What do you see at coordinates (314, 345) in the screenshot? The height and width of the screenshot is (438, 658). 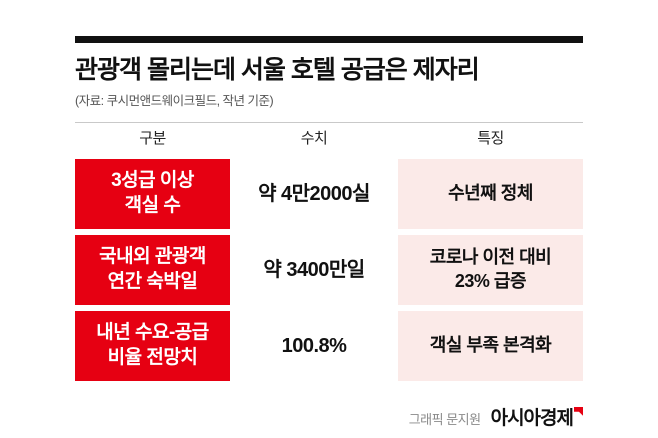 I see `row-value-supply-ratio: 100.8%` at bounding box center [314, 345].